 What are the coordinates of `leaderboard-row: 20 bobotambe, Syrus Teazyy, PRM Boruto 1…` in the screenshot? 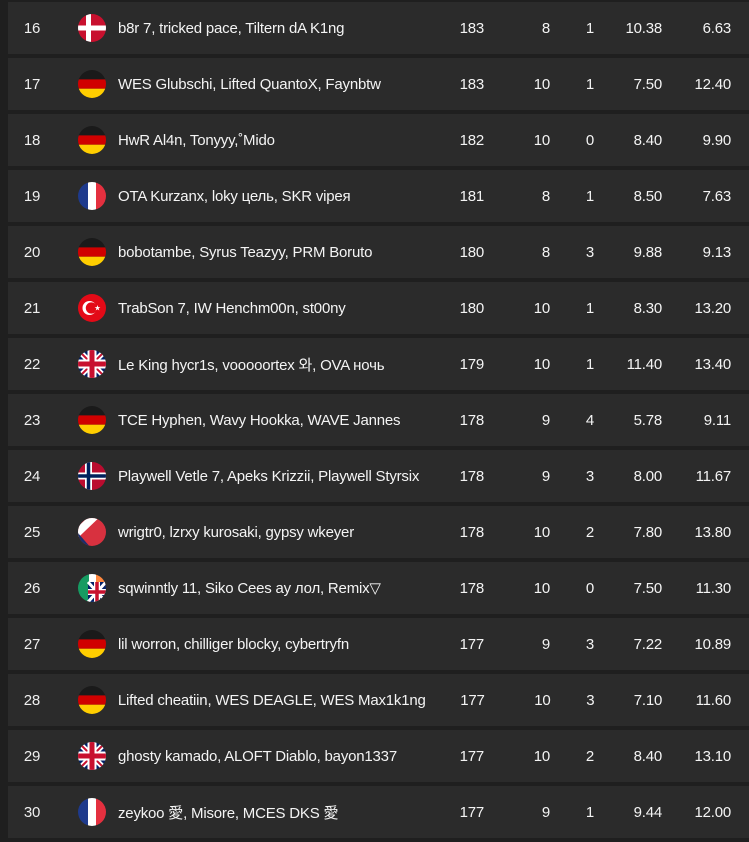 It's located at (378, 252).